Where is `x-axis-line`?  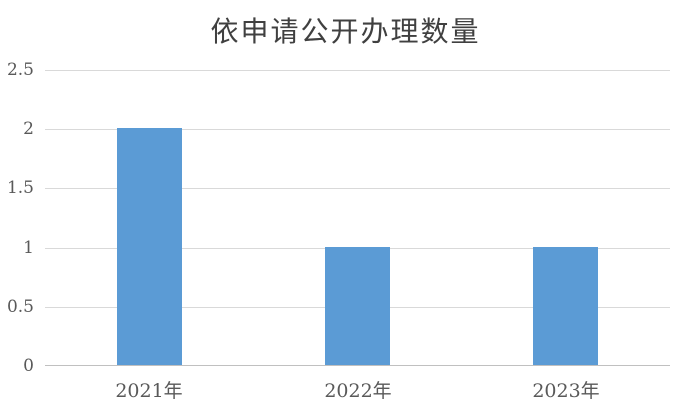 x-axis-line is located at coordinates (357, 365).